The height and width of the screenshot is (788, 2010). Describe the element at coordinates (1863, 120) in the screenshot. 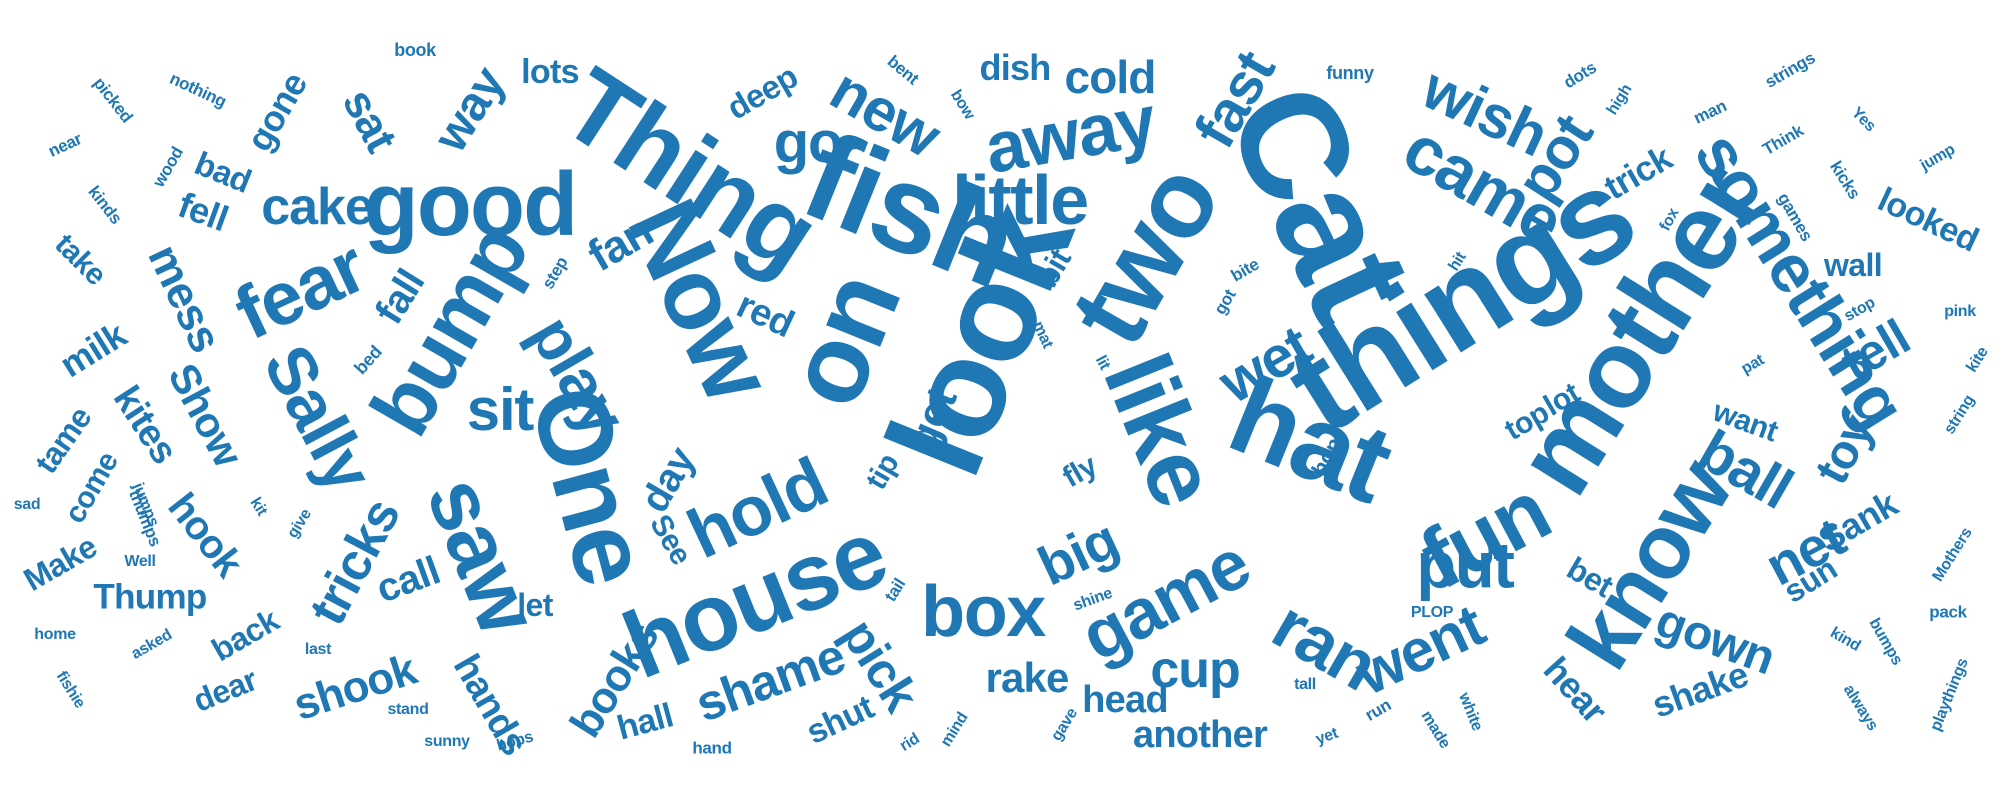

I see `cloud-word: Yes` at that location.